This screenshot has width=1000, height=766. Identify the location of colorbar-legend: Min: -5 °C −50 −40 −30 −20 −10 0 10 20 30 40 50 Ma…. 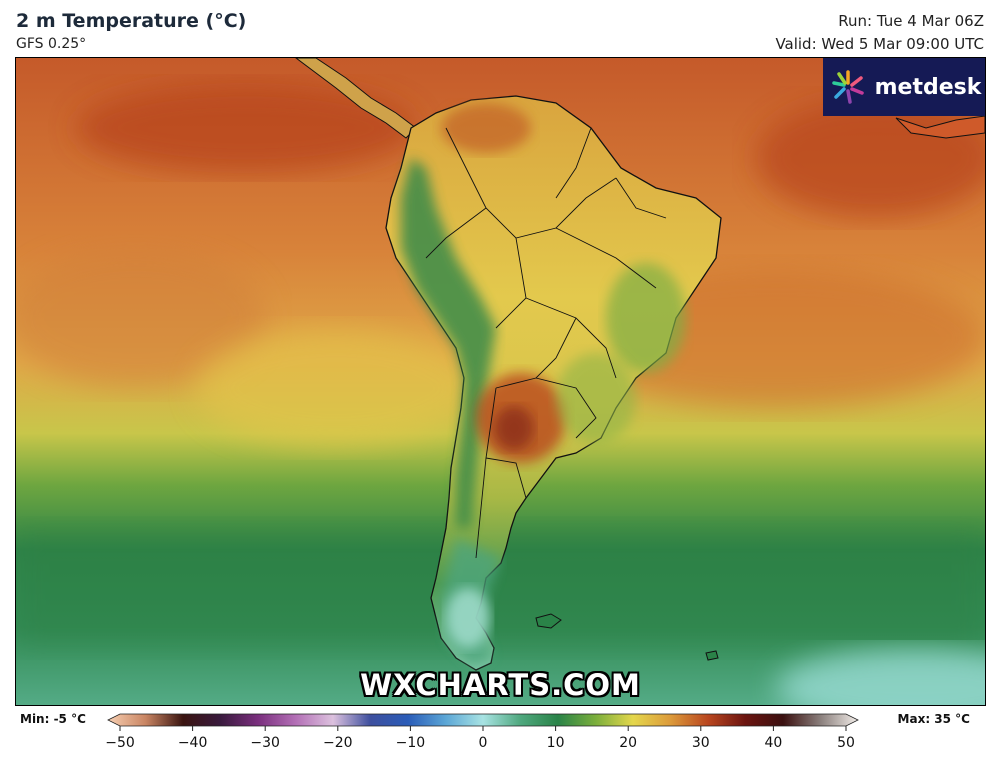
(500, 737).